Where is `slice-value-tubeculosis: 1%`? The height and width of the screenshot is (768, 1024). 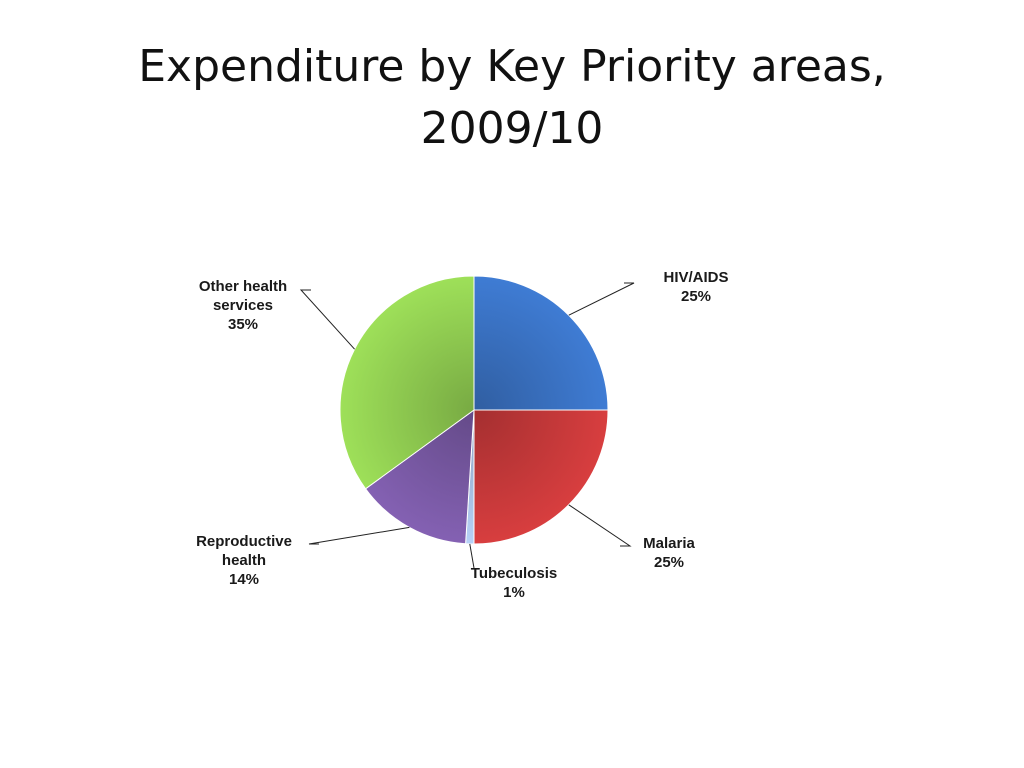 slice-value-tubeculosis: 1% is located at coordinates (514, 592).